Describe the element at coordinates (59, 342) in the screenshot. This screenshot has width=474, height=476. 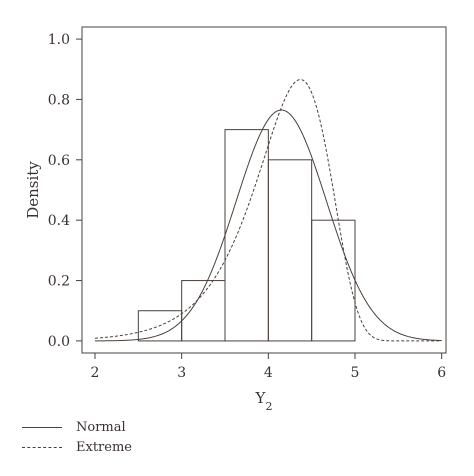
I see `y-tick-label-0: 0.0` at that location.